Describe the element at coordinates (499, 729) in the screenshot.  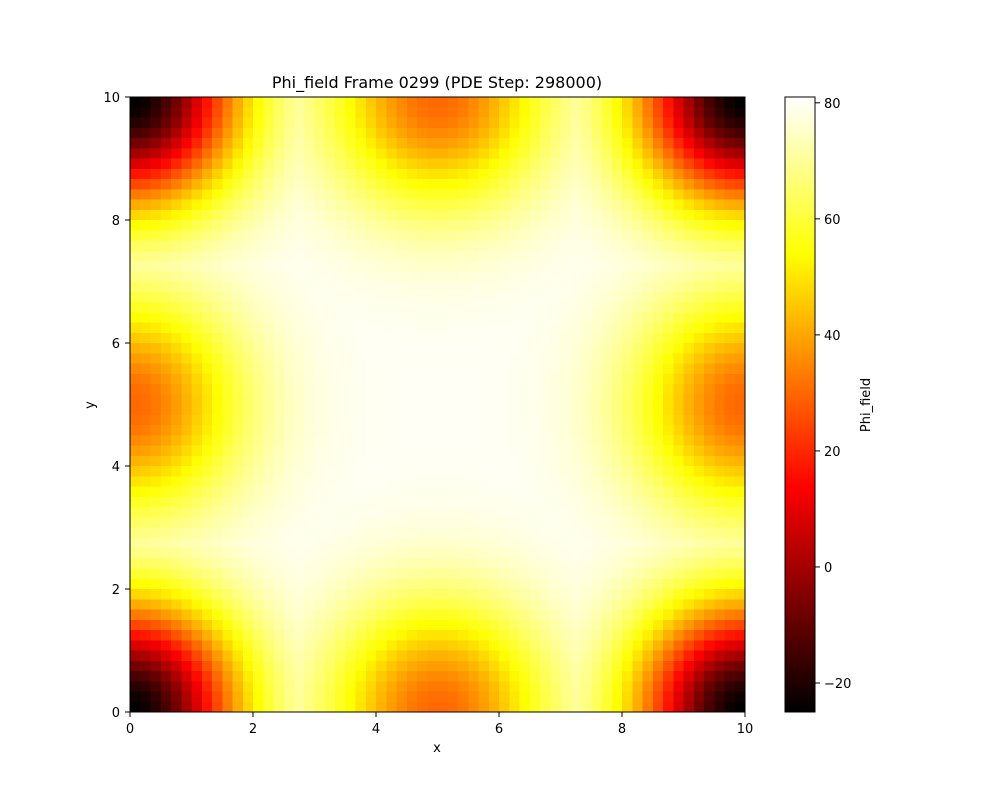
I see `x-tick-label: 6` at that location.